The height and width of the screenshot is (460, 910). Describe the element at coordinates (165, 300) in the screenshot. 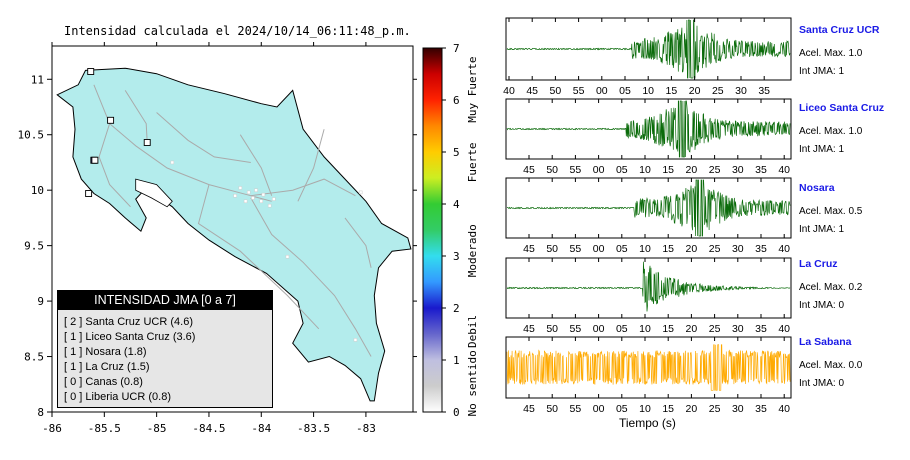

I see `legend-header: INTENSIDAD JMA [0 a 7]` at that location.